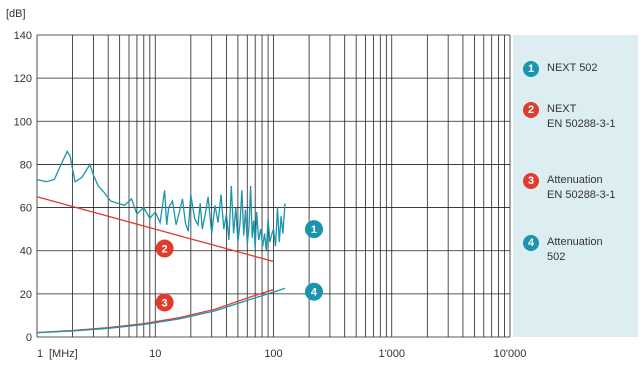 The height and width of the screenshot is (365, 643). I want to click on series-badge-label-3: 3, so click(165, 303).